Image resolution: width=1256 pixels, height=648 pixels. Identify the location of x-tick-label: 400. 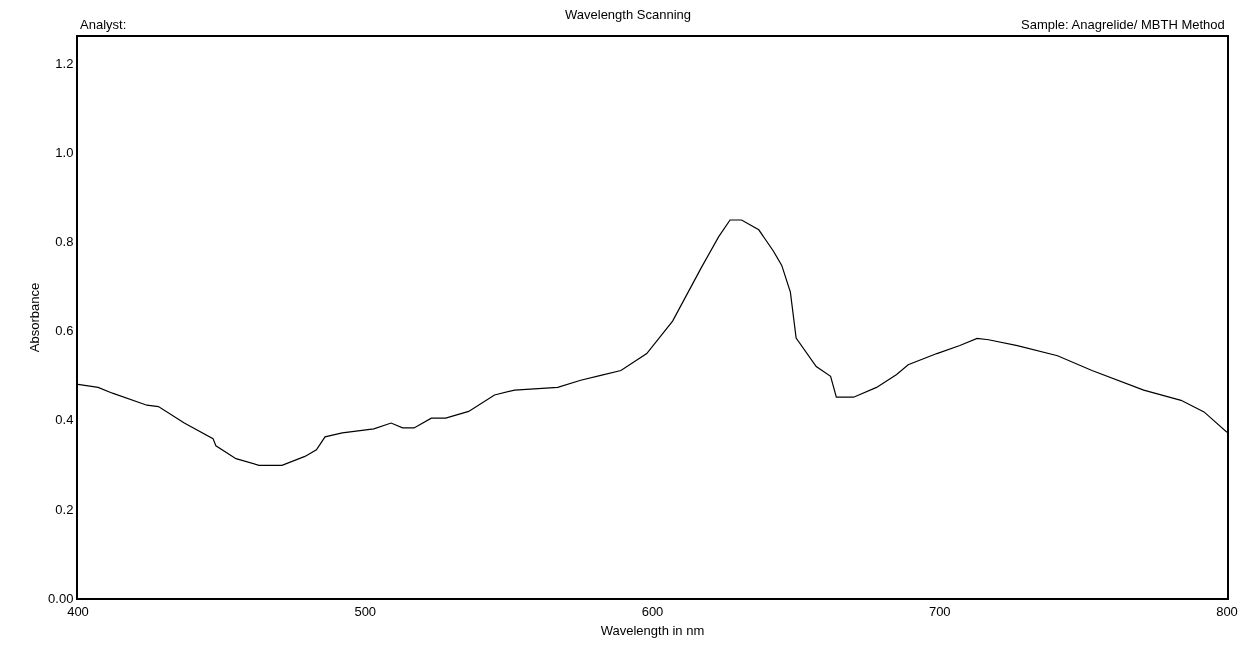
(78, 611).